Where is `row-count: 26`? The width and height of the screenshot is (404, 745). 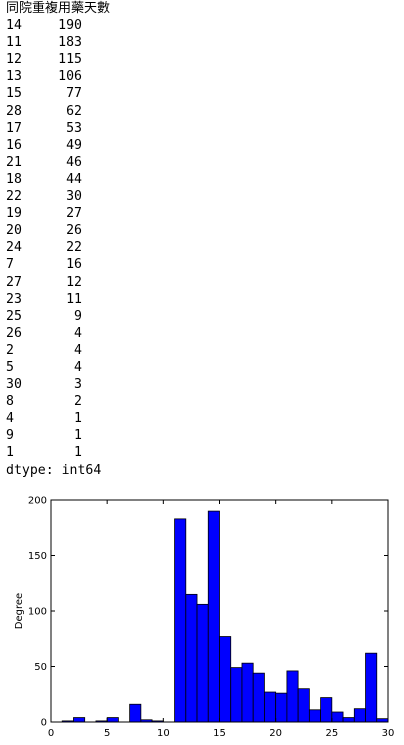
row-count: 26 is located at coordinates (74, 231).